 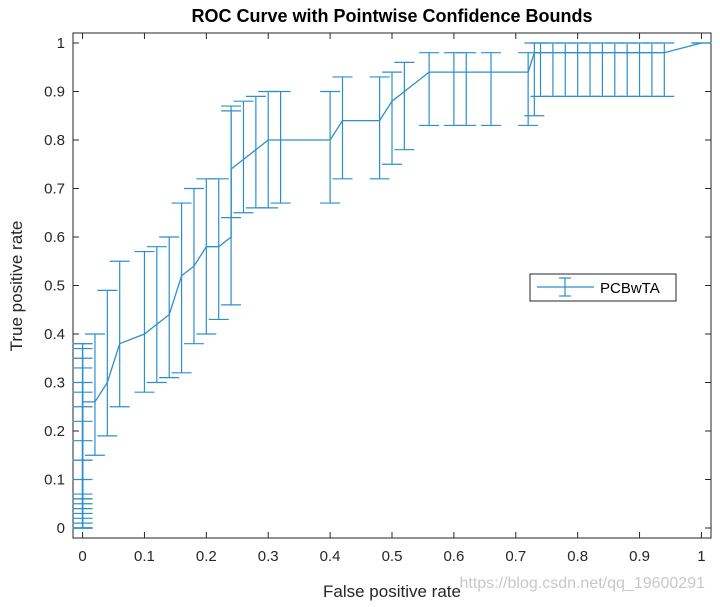 I want to click on y-tick-label: 0, so click(x=61, y=528).